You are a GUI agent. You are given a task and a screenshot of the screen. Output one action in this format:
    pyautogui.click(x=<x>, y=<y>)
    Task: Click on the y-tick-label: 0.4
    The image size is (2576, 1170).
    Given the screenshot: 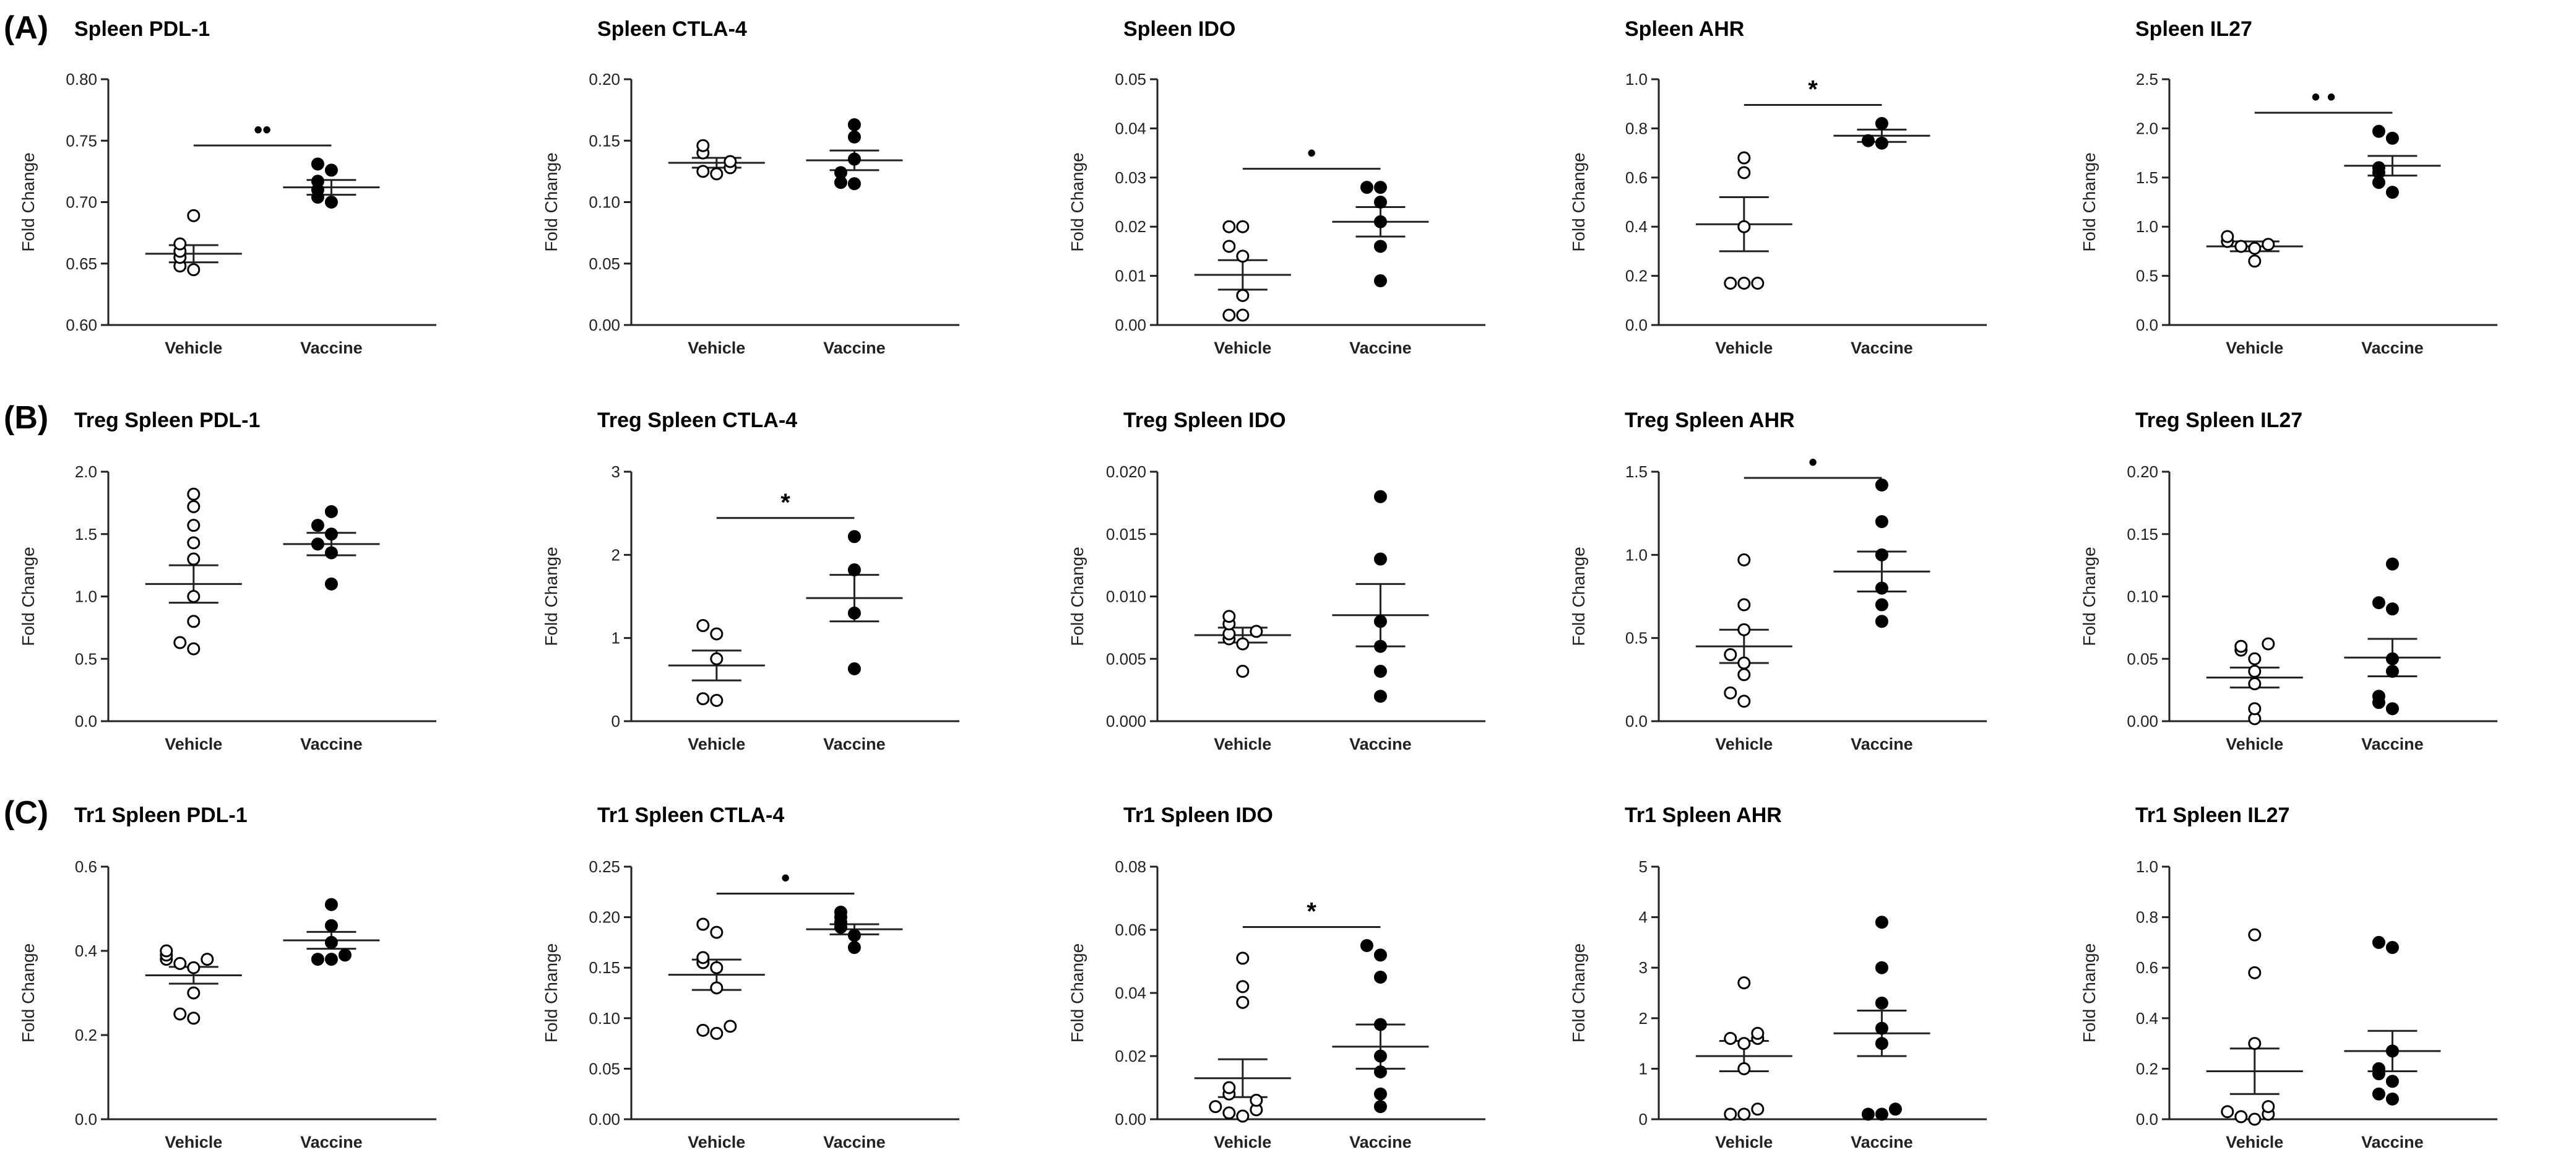 What is the action you would take?
    pyautogui.click(x=2147, y=1018)
    